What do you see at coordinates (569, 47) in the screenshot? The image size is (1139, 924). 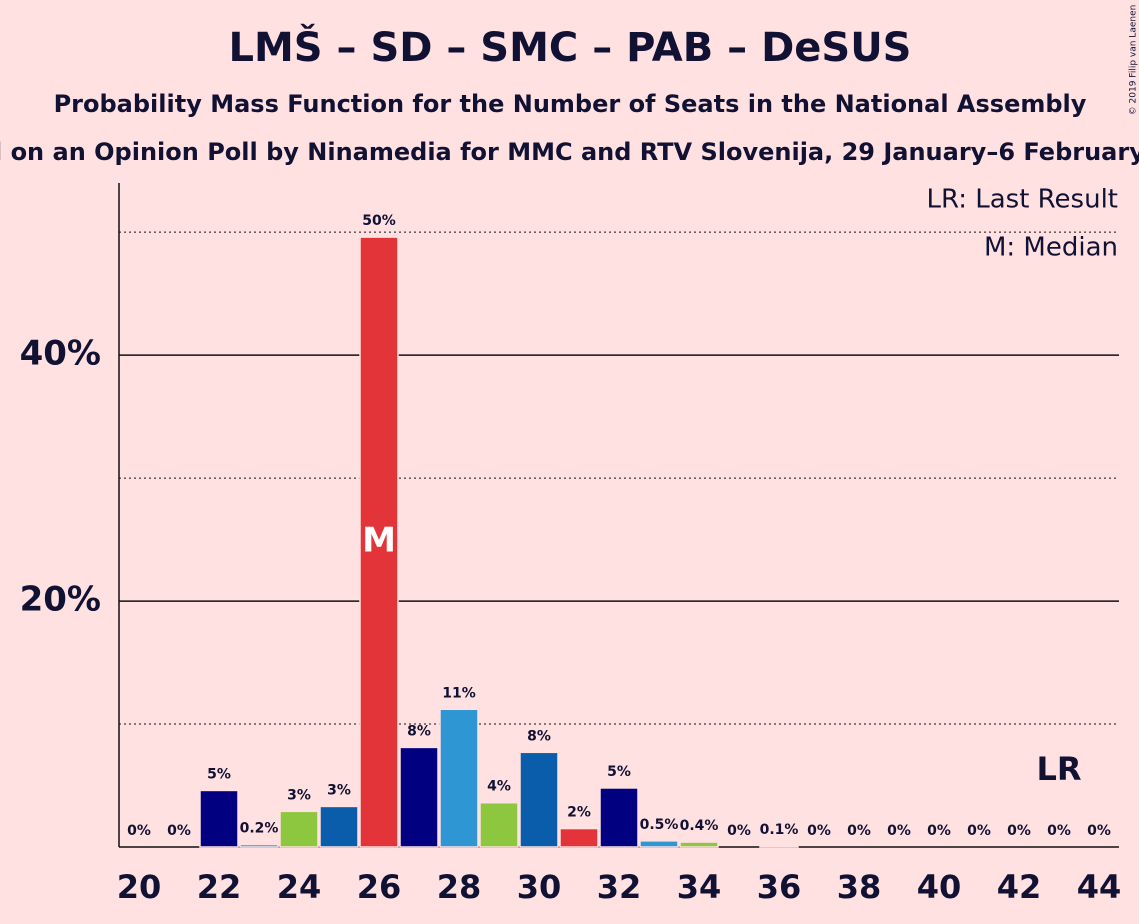 I see `chart-title: LMŠ – SD – SMC – PAB – DeSUS` at bounding box center [569, 47].